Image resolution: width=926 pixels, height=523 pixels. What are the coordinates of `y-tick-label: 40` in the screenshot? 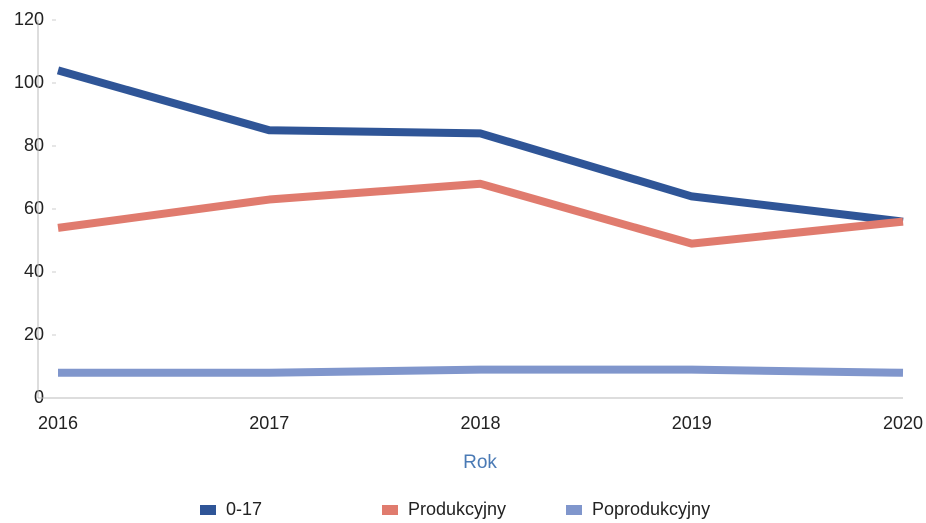 It's located at (34, 271).